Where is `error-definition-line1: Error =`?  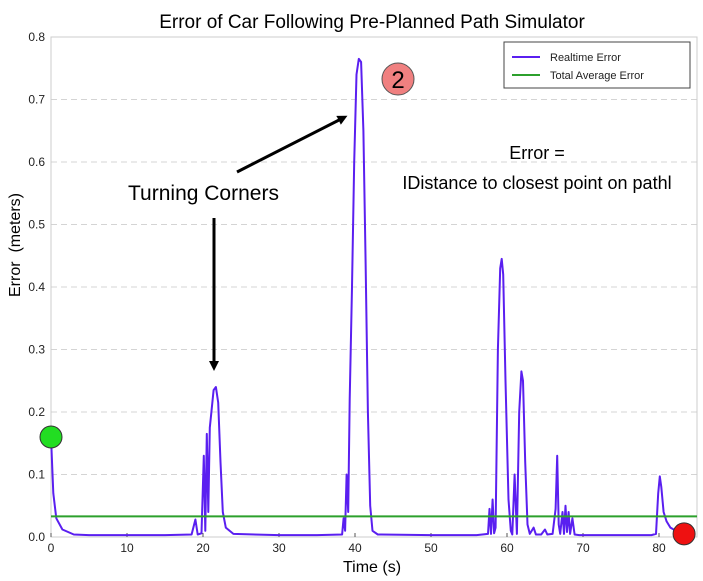
error-definition-line1: Error = is located at coordinates (537, 153).